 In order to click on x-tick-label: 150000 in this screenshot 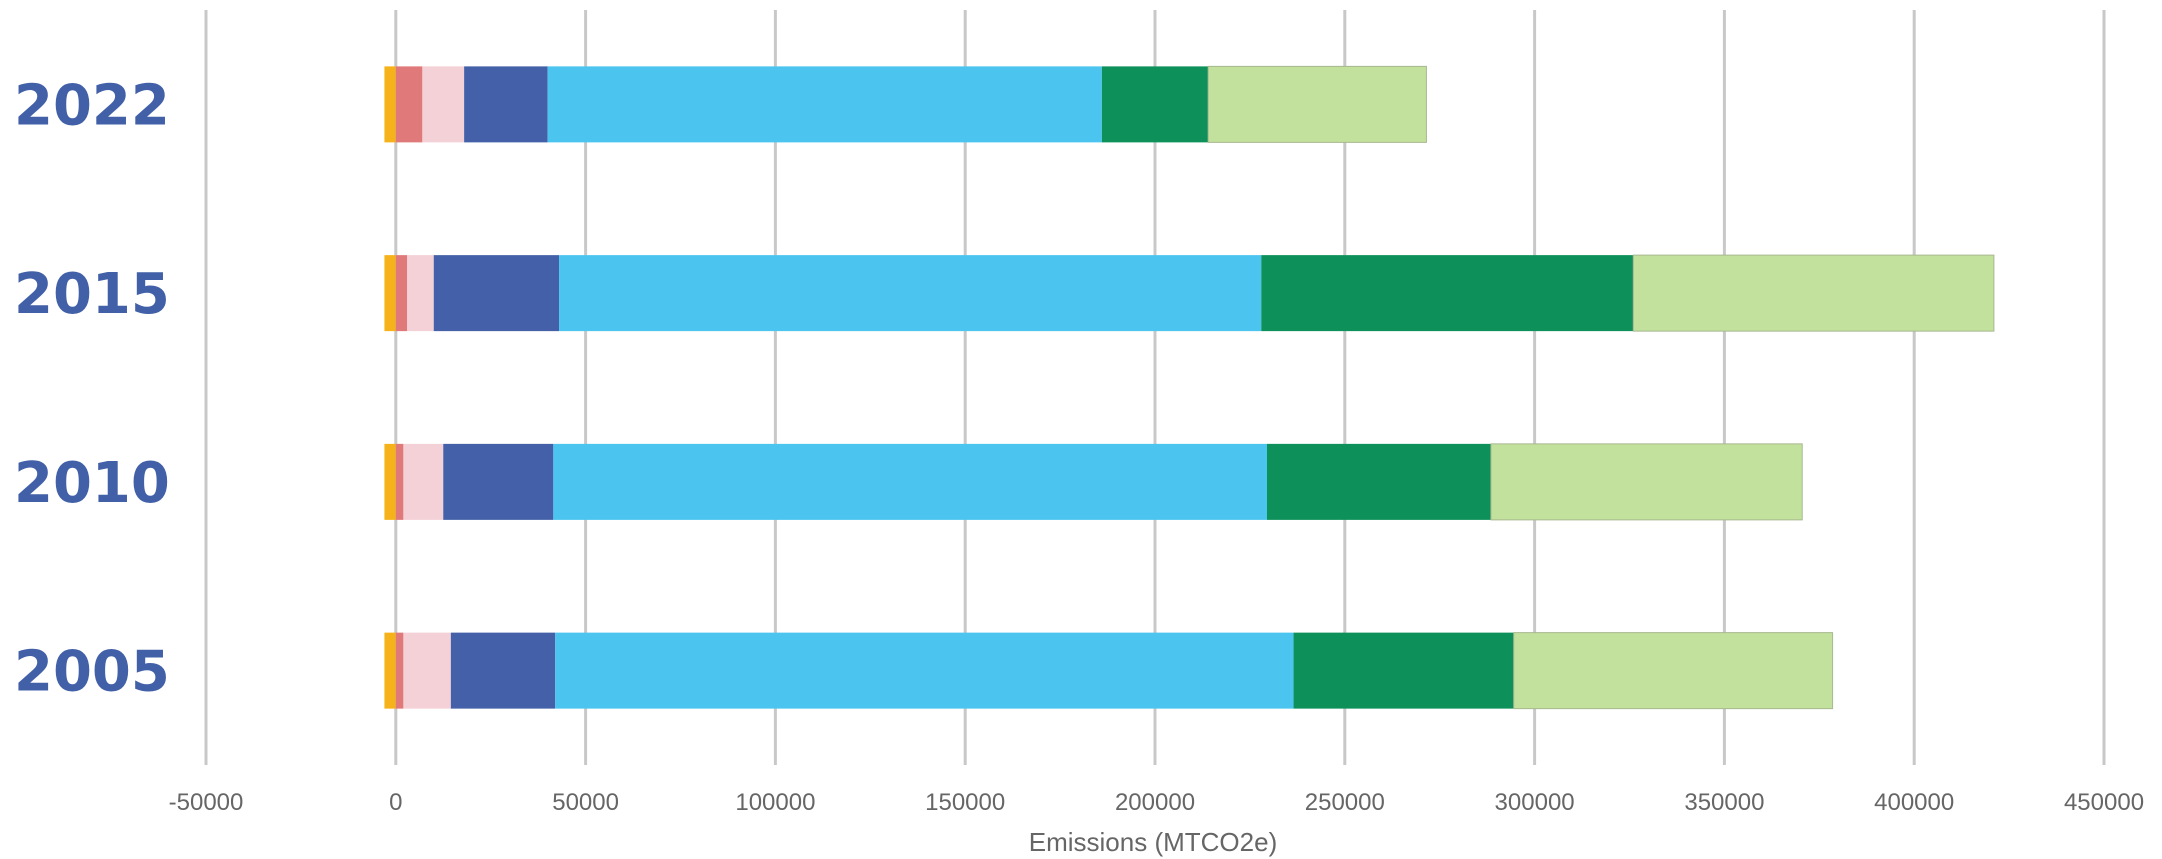, I will do `click(965, 802)`.